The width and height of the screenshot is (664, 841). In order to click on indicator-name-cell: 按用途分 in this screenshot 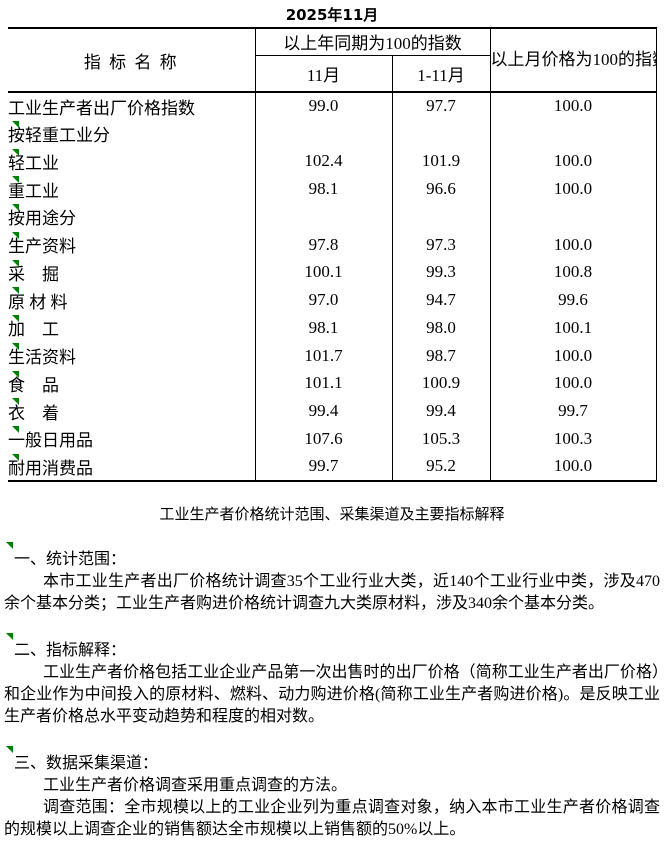, I will do `click(132, 217)`.